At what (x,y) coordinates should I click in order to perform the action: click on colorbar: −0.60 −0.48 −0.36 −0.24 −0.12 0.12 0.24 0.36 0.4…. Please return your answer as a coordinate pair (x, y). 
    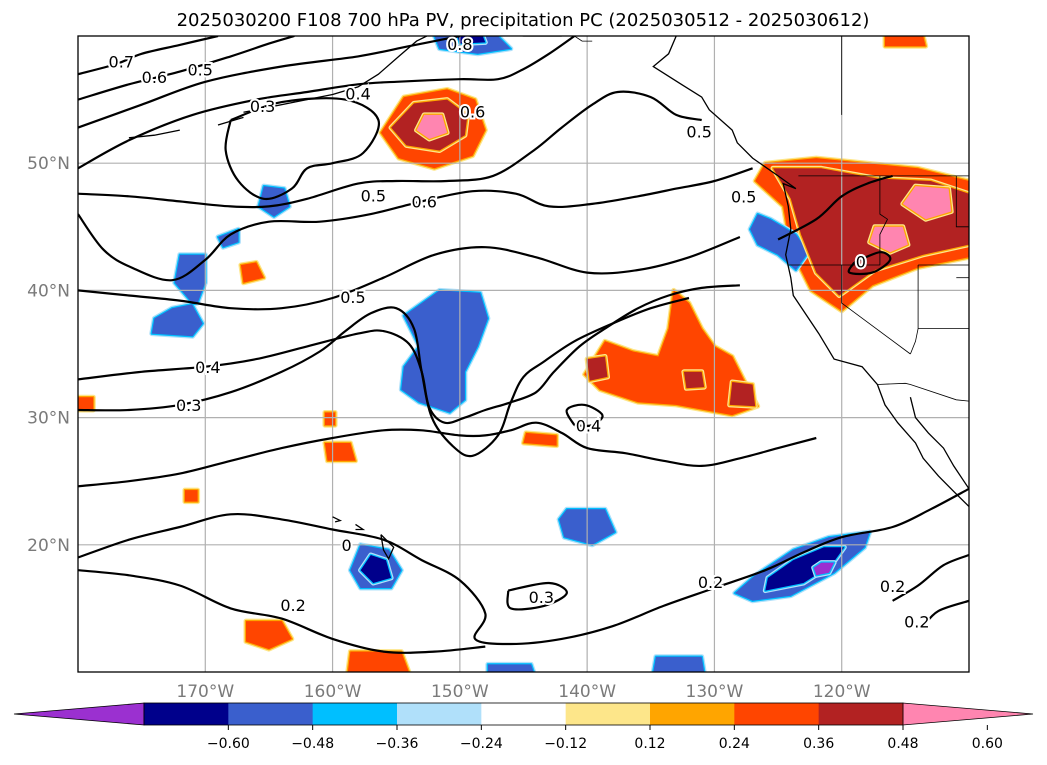
    Looking at the image, I should click on (523, 727).